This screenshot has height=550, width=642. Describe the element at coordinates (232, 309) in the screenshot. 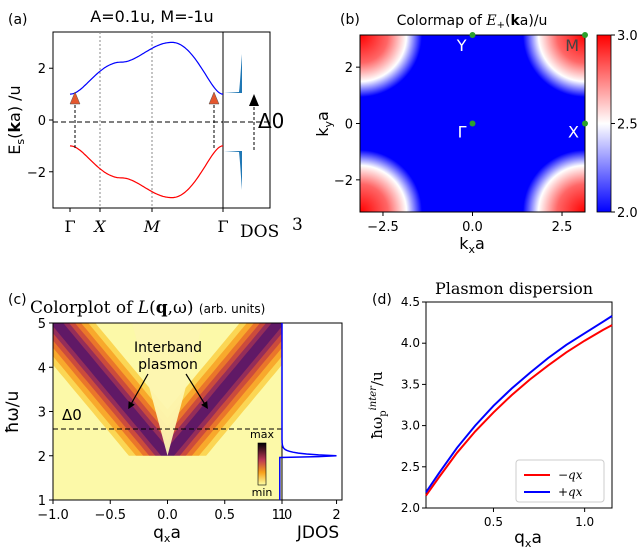

I see `panel-c-title-suffix: (arb. units)` at that location.